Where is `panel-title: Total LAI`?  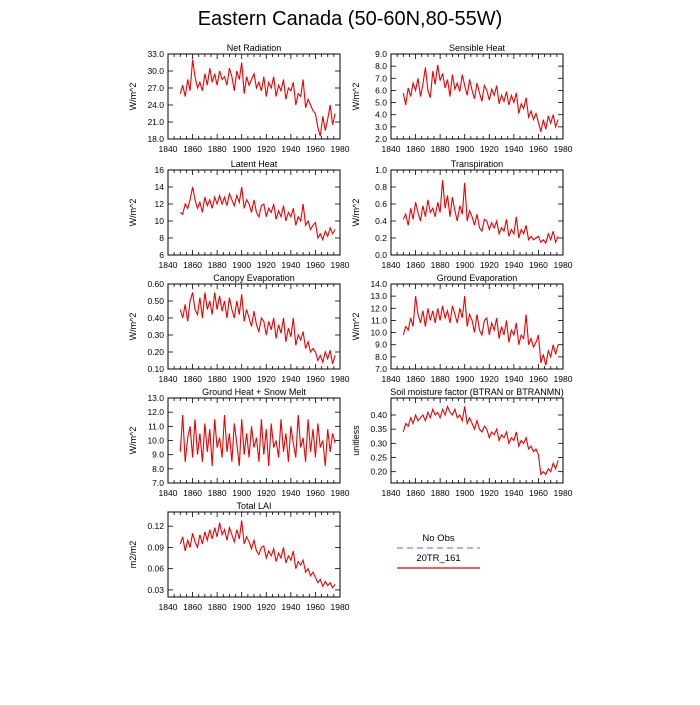 panel-title: Total LAI is located at coordinates (253, 506).